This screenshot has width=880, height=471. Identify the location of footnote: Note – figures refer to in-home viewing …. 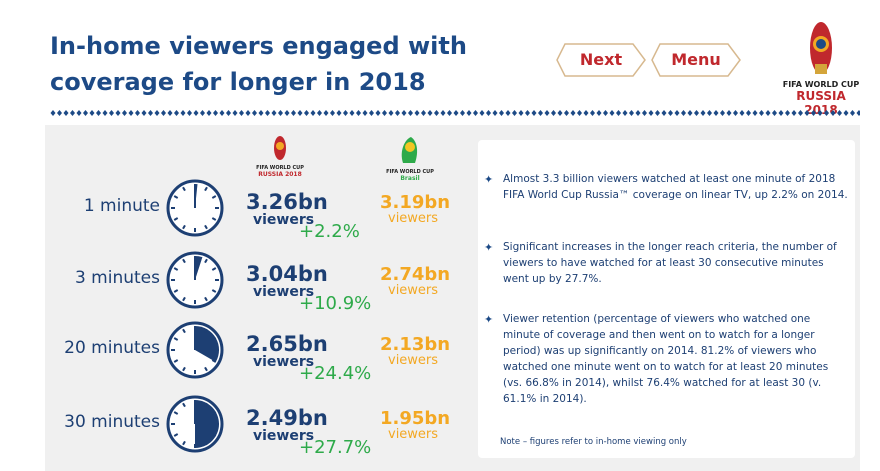
(593, 442).